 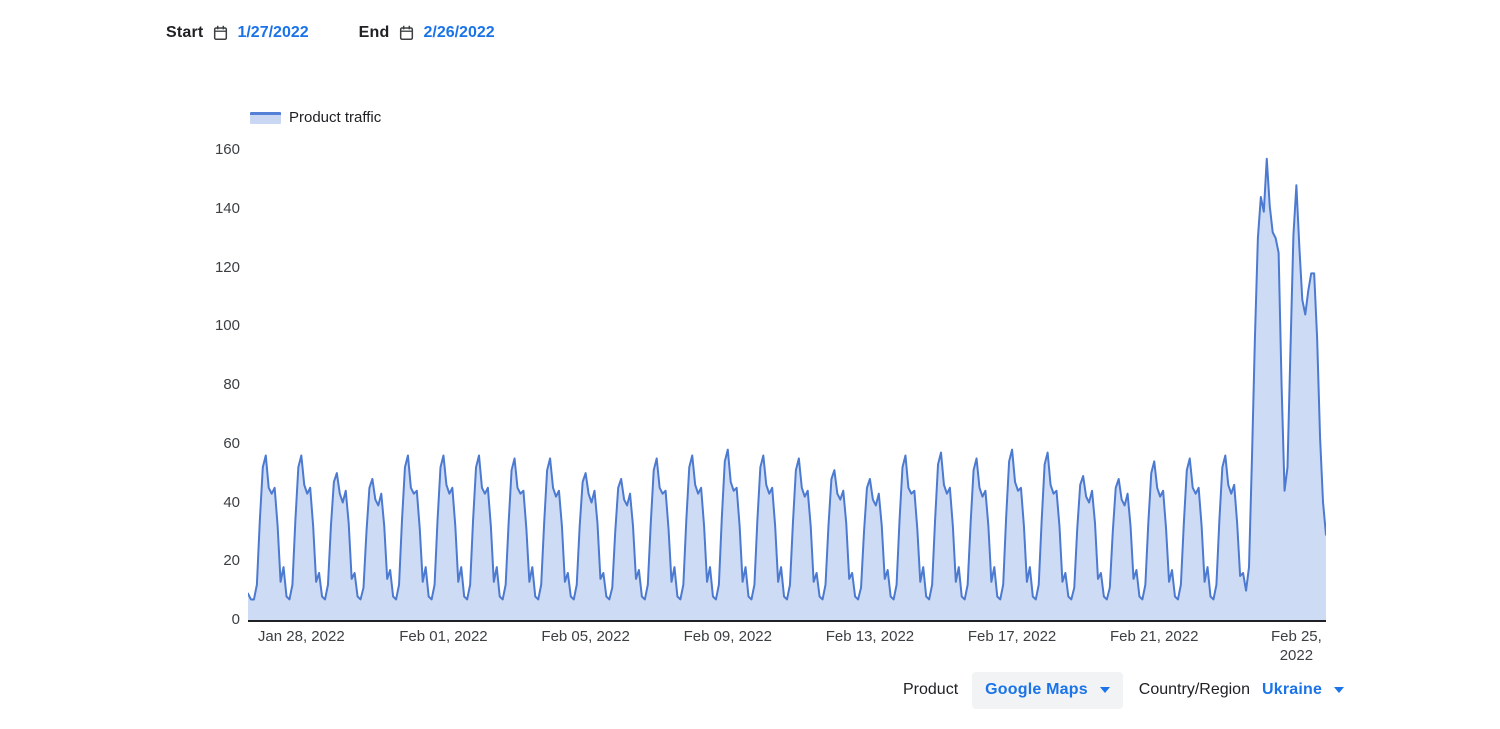 What do you see at coordinates (459, 32) in the screenshot?
I see `end-date-link: 2/26/2022` at bounding box center [459, 32].